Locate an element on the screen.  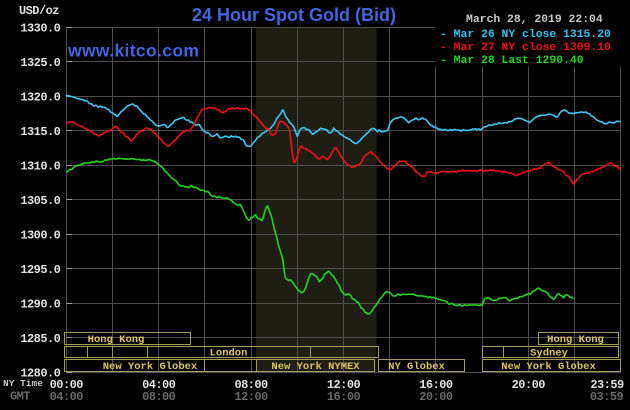
svg-text: GMT is located at coordinates (20, 397).